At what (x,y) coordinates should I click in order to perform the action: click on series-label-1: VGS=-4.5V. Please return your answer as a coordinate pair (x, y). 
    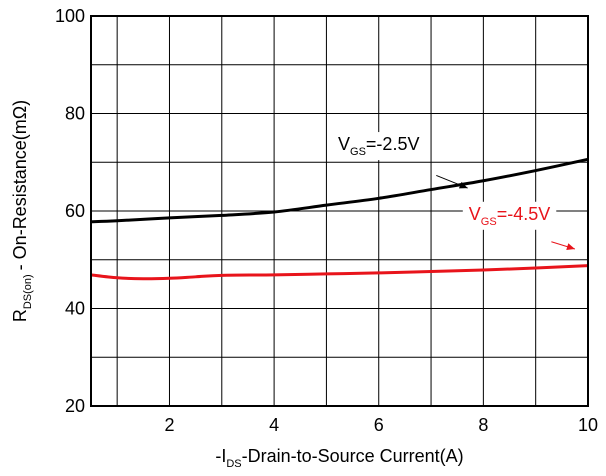
    Looking at the image, I should click on (509, 216).